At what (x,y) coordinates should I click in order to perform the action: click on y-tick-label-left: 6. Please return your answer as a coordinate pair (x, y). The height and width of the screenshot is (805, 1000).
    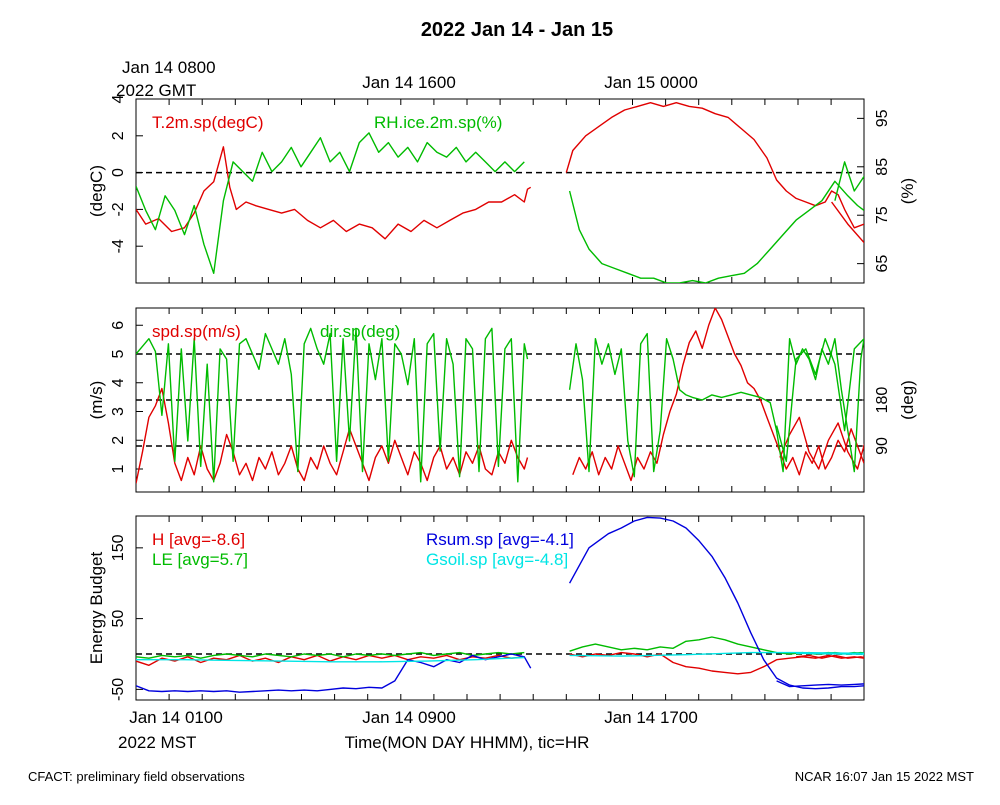
    Looking at the image, I should click on (118, 325).